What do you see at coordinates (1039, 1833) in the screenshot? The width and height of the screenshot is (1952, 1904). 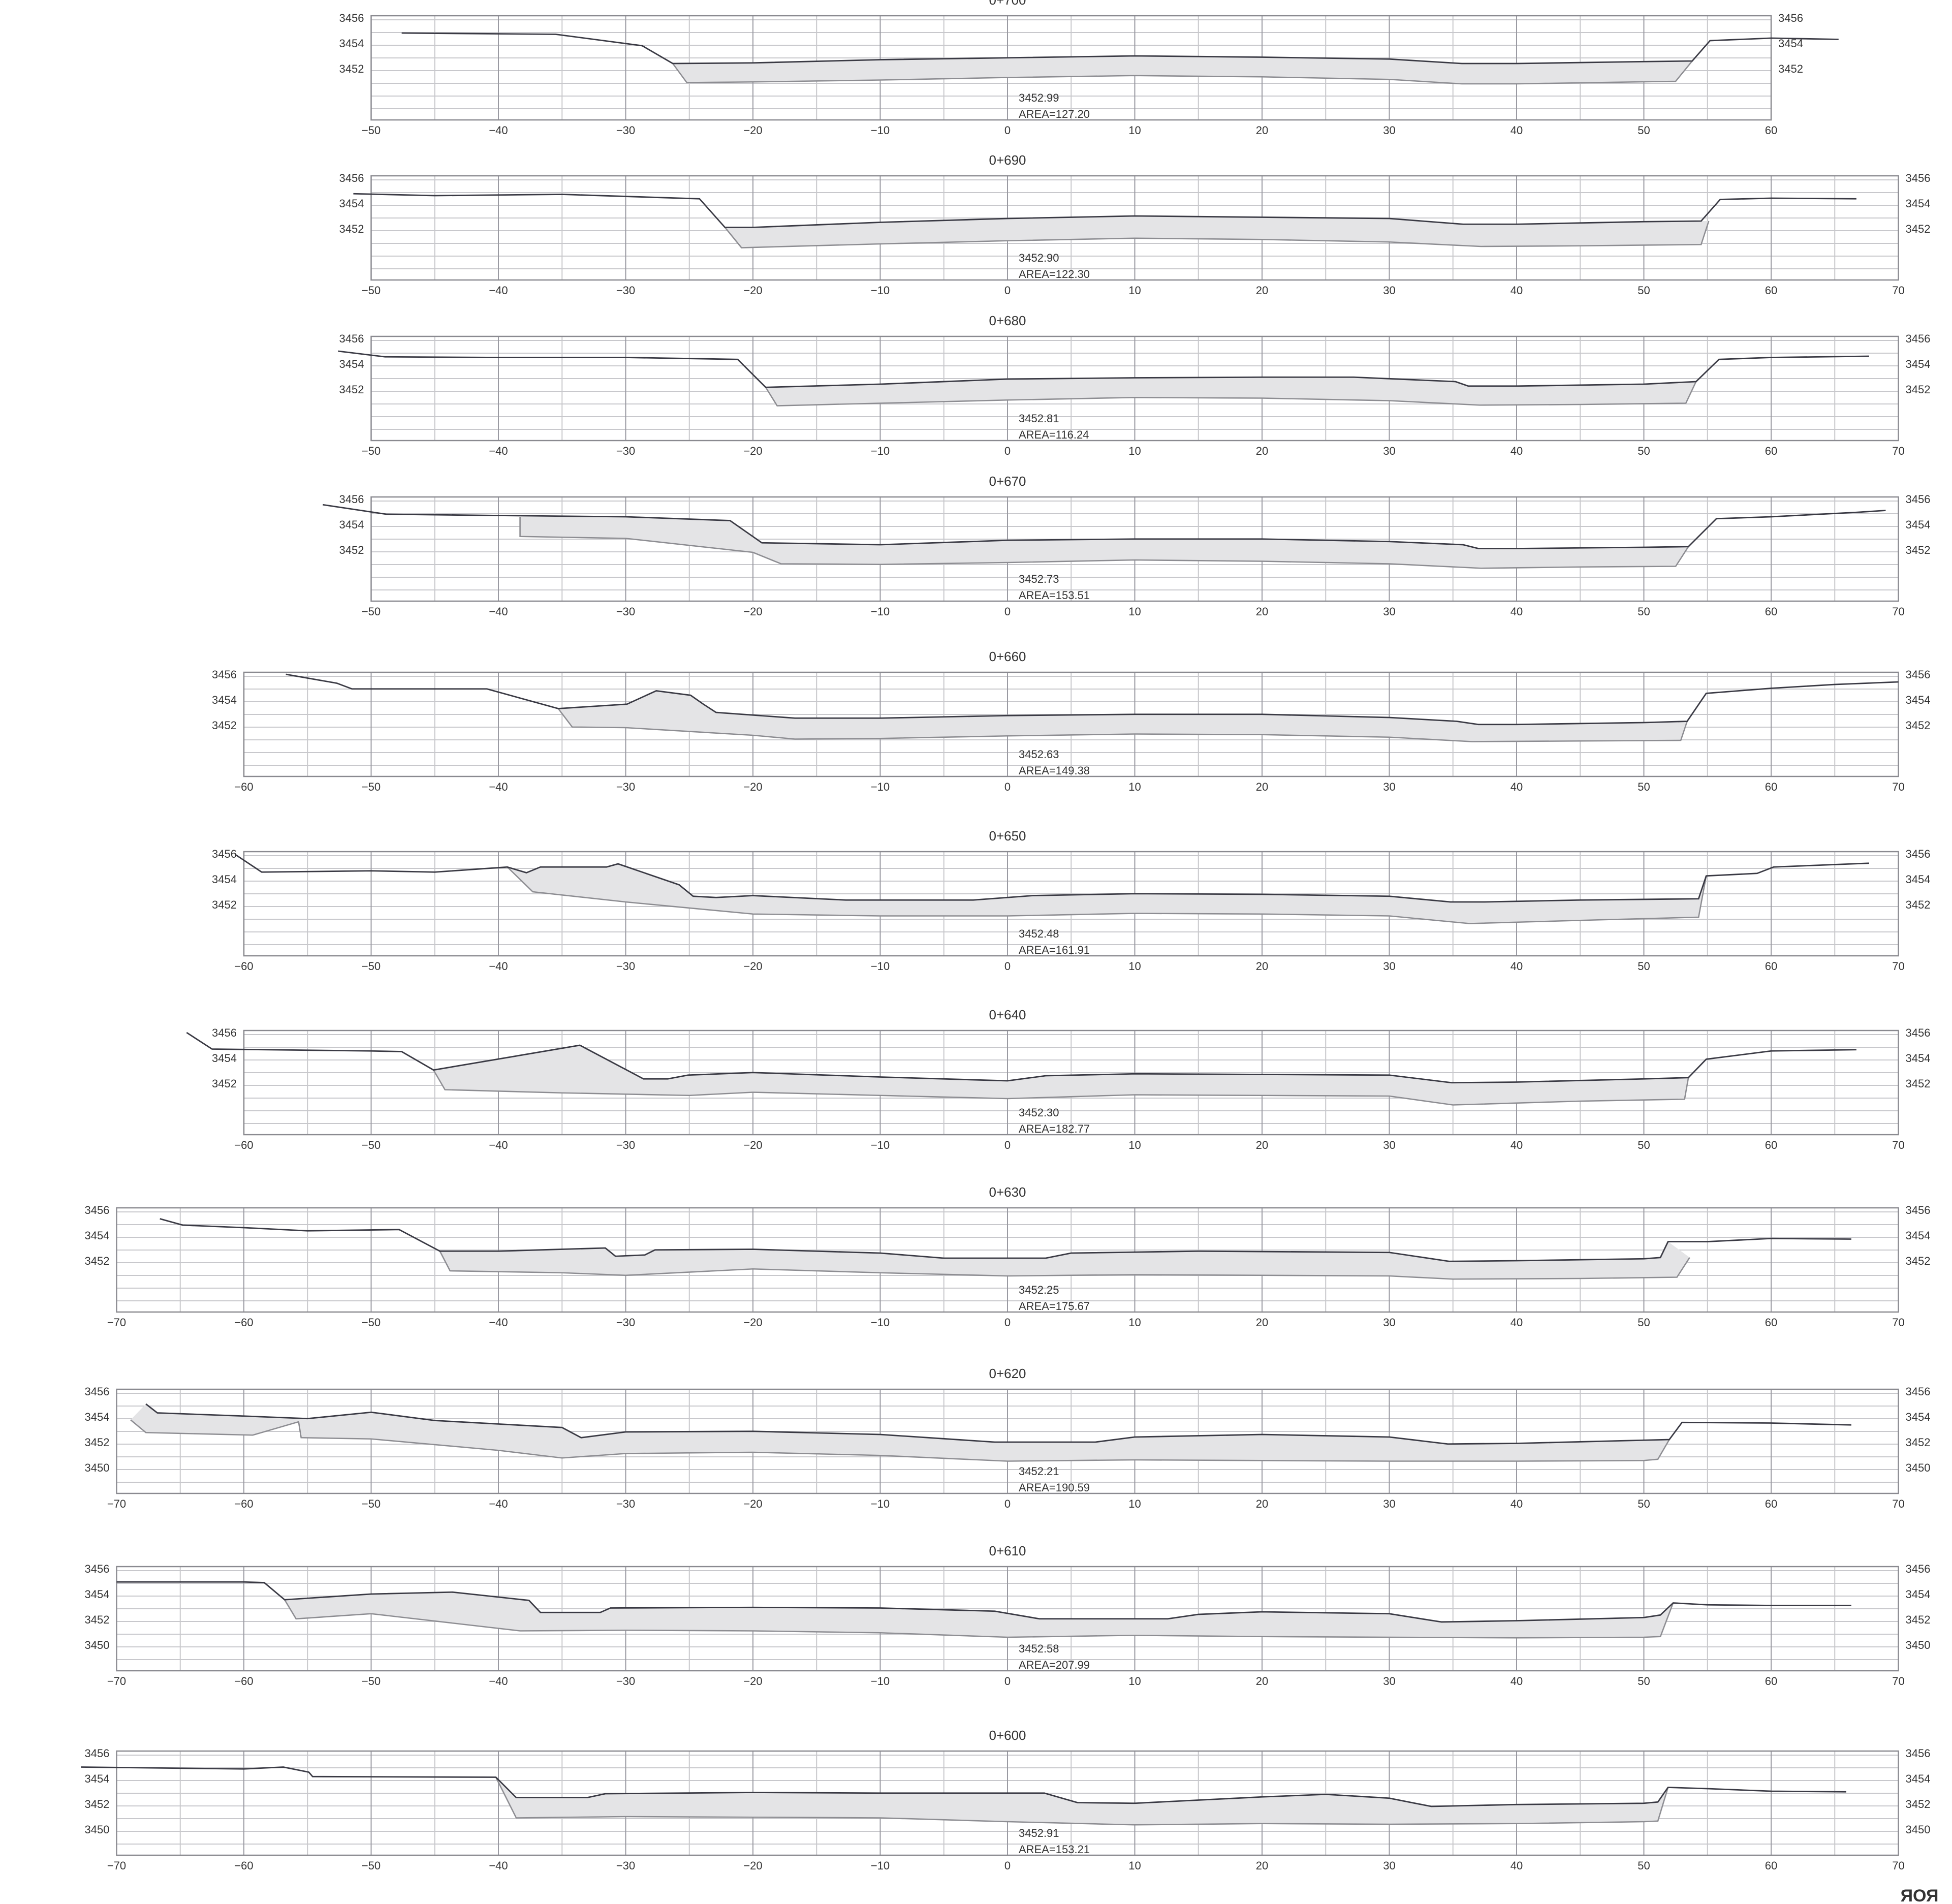 I see `centerline-elevation-label: 3452.91` at bounding box center [1039, 1833].